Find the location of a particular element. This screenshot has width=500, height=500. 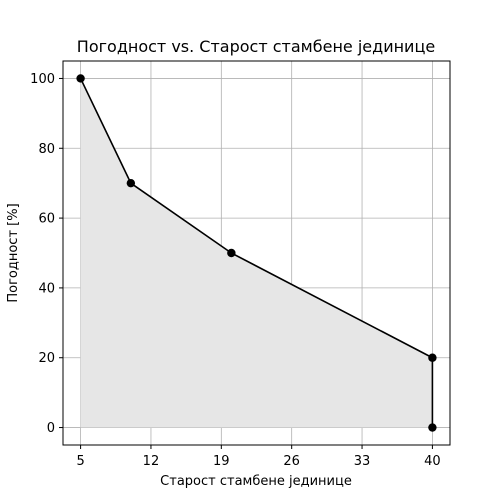

x-tick-label-4: 33 is located at coordinates (362, 461).